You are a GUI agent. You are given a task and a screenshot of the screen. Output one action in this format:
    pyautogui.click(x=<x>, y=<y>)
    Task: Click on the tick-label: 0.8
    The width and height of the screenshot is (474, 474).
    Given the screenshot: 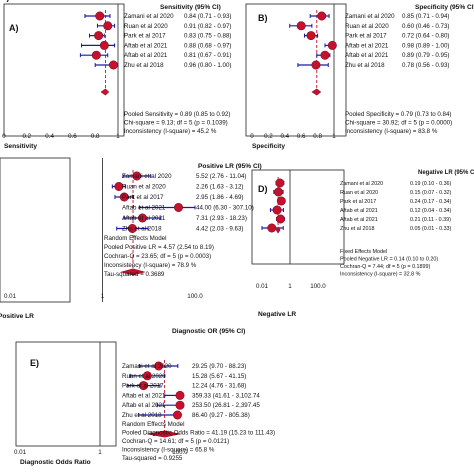 What is the action you would take?
    pyautogui.click(x=317, y=136)
    